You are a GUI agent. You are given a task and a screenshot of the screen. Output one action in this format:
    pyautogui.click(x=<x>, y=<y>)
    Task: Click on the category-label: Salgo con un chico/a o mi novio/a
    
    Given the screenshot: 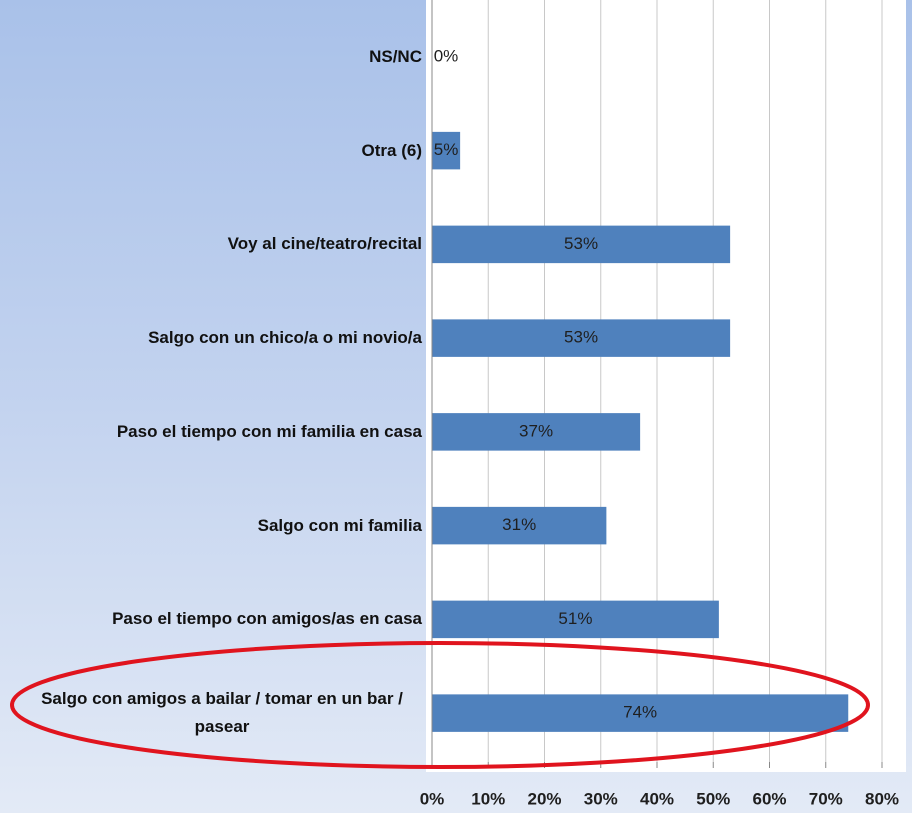 What is the action you would take?
    pyautogui.click(x=285, y=338)
    